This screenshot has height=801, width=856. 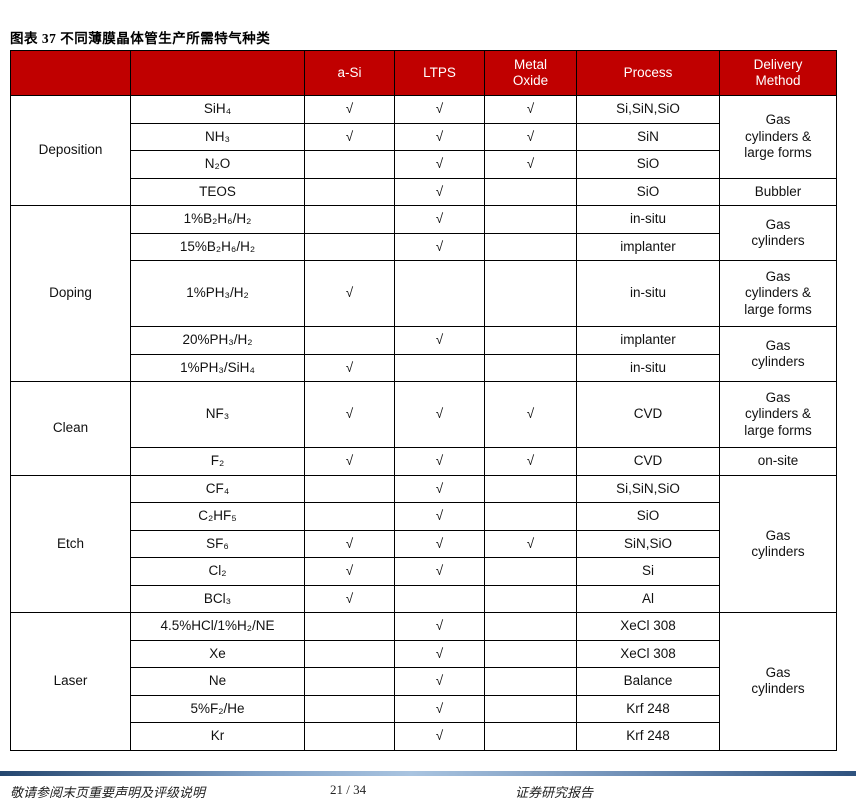 I want to click on table-row: NH₃ √ √ √ SiN, so click(x=424, y=136).